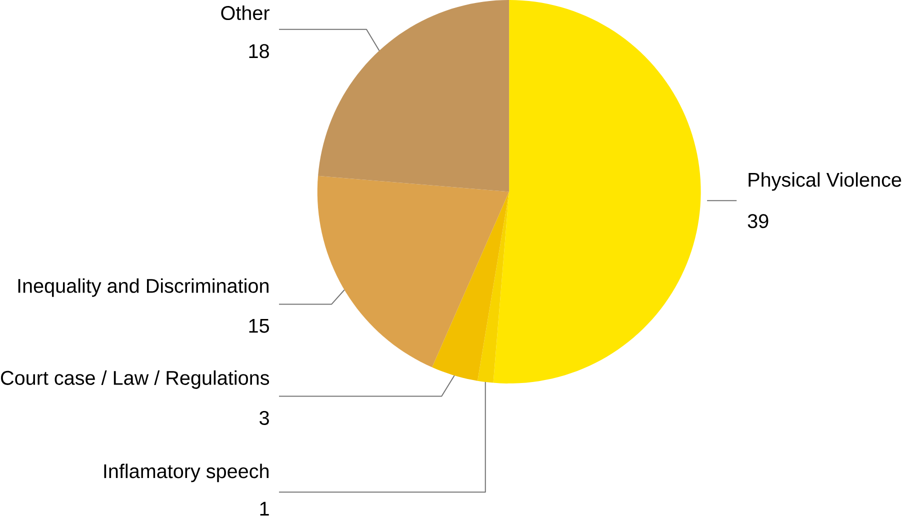  Describe the element at coordinates (758, 221) in the screenshot. I see `data-label: 39` at that location.